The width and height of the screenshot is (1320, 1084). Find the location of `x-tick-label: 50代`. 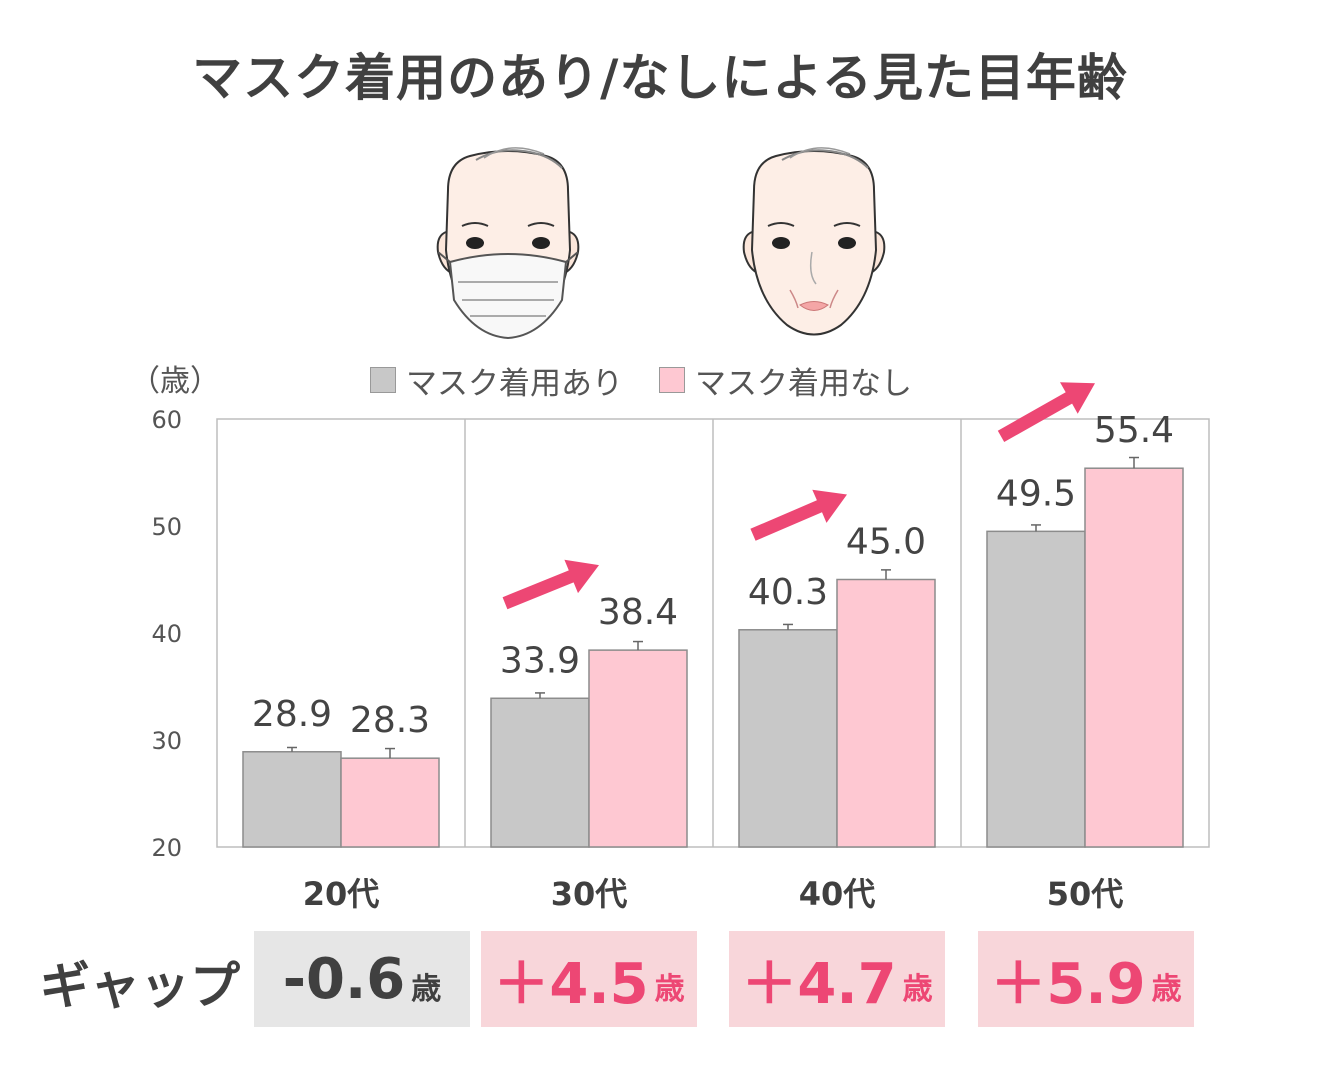

x-tick-label: 50代 is located at coordinates (1085, 894).